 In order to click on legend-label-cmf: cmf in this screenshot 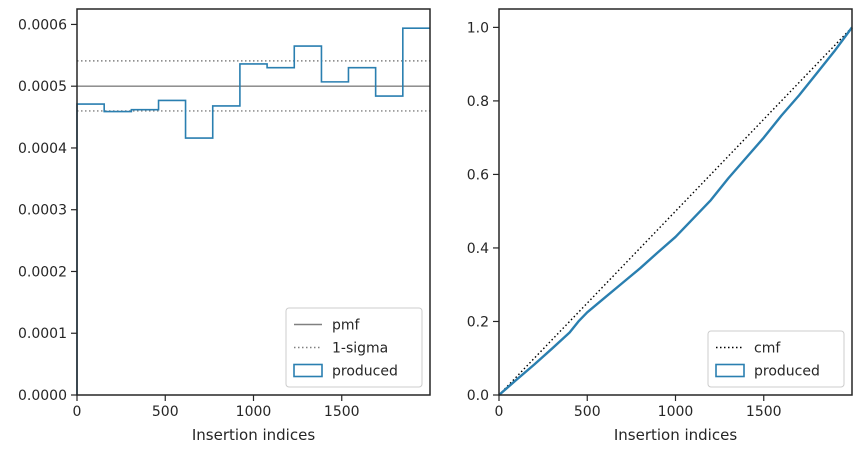, I will do `click(767, 349)`.